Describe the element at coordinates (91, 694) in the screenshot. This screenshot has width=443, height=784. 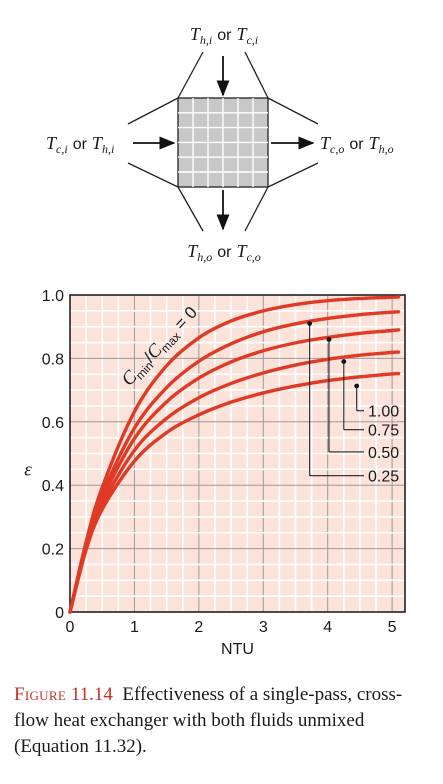
I see `figure-number: 11.14` at that location.